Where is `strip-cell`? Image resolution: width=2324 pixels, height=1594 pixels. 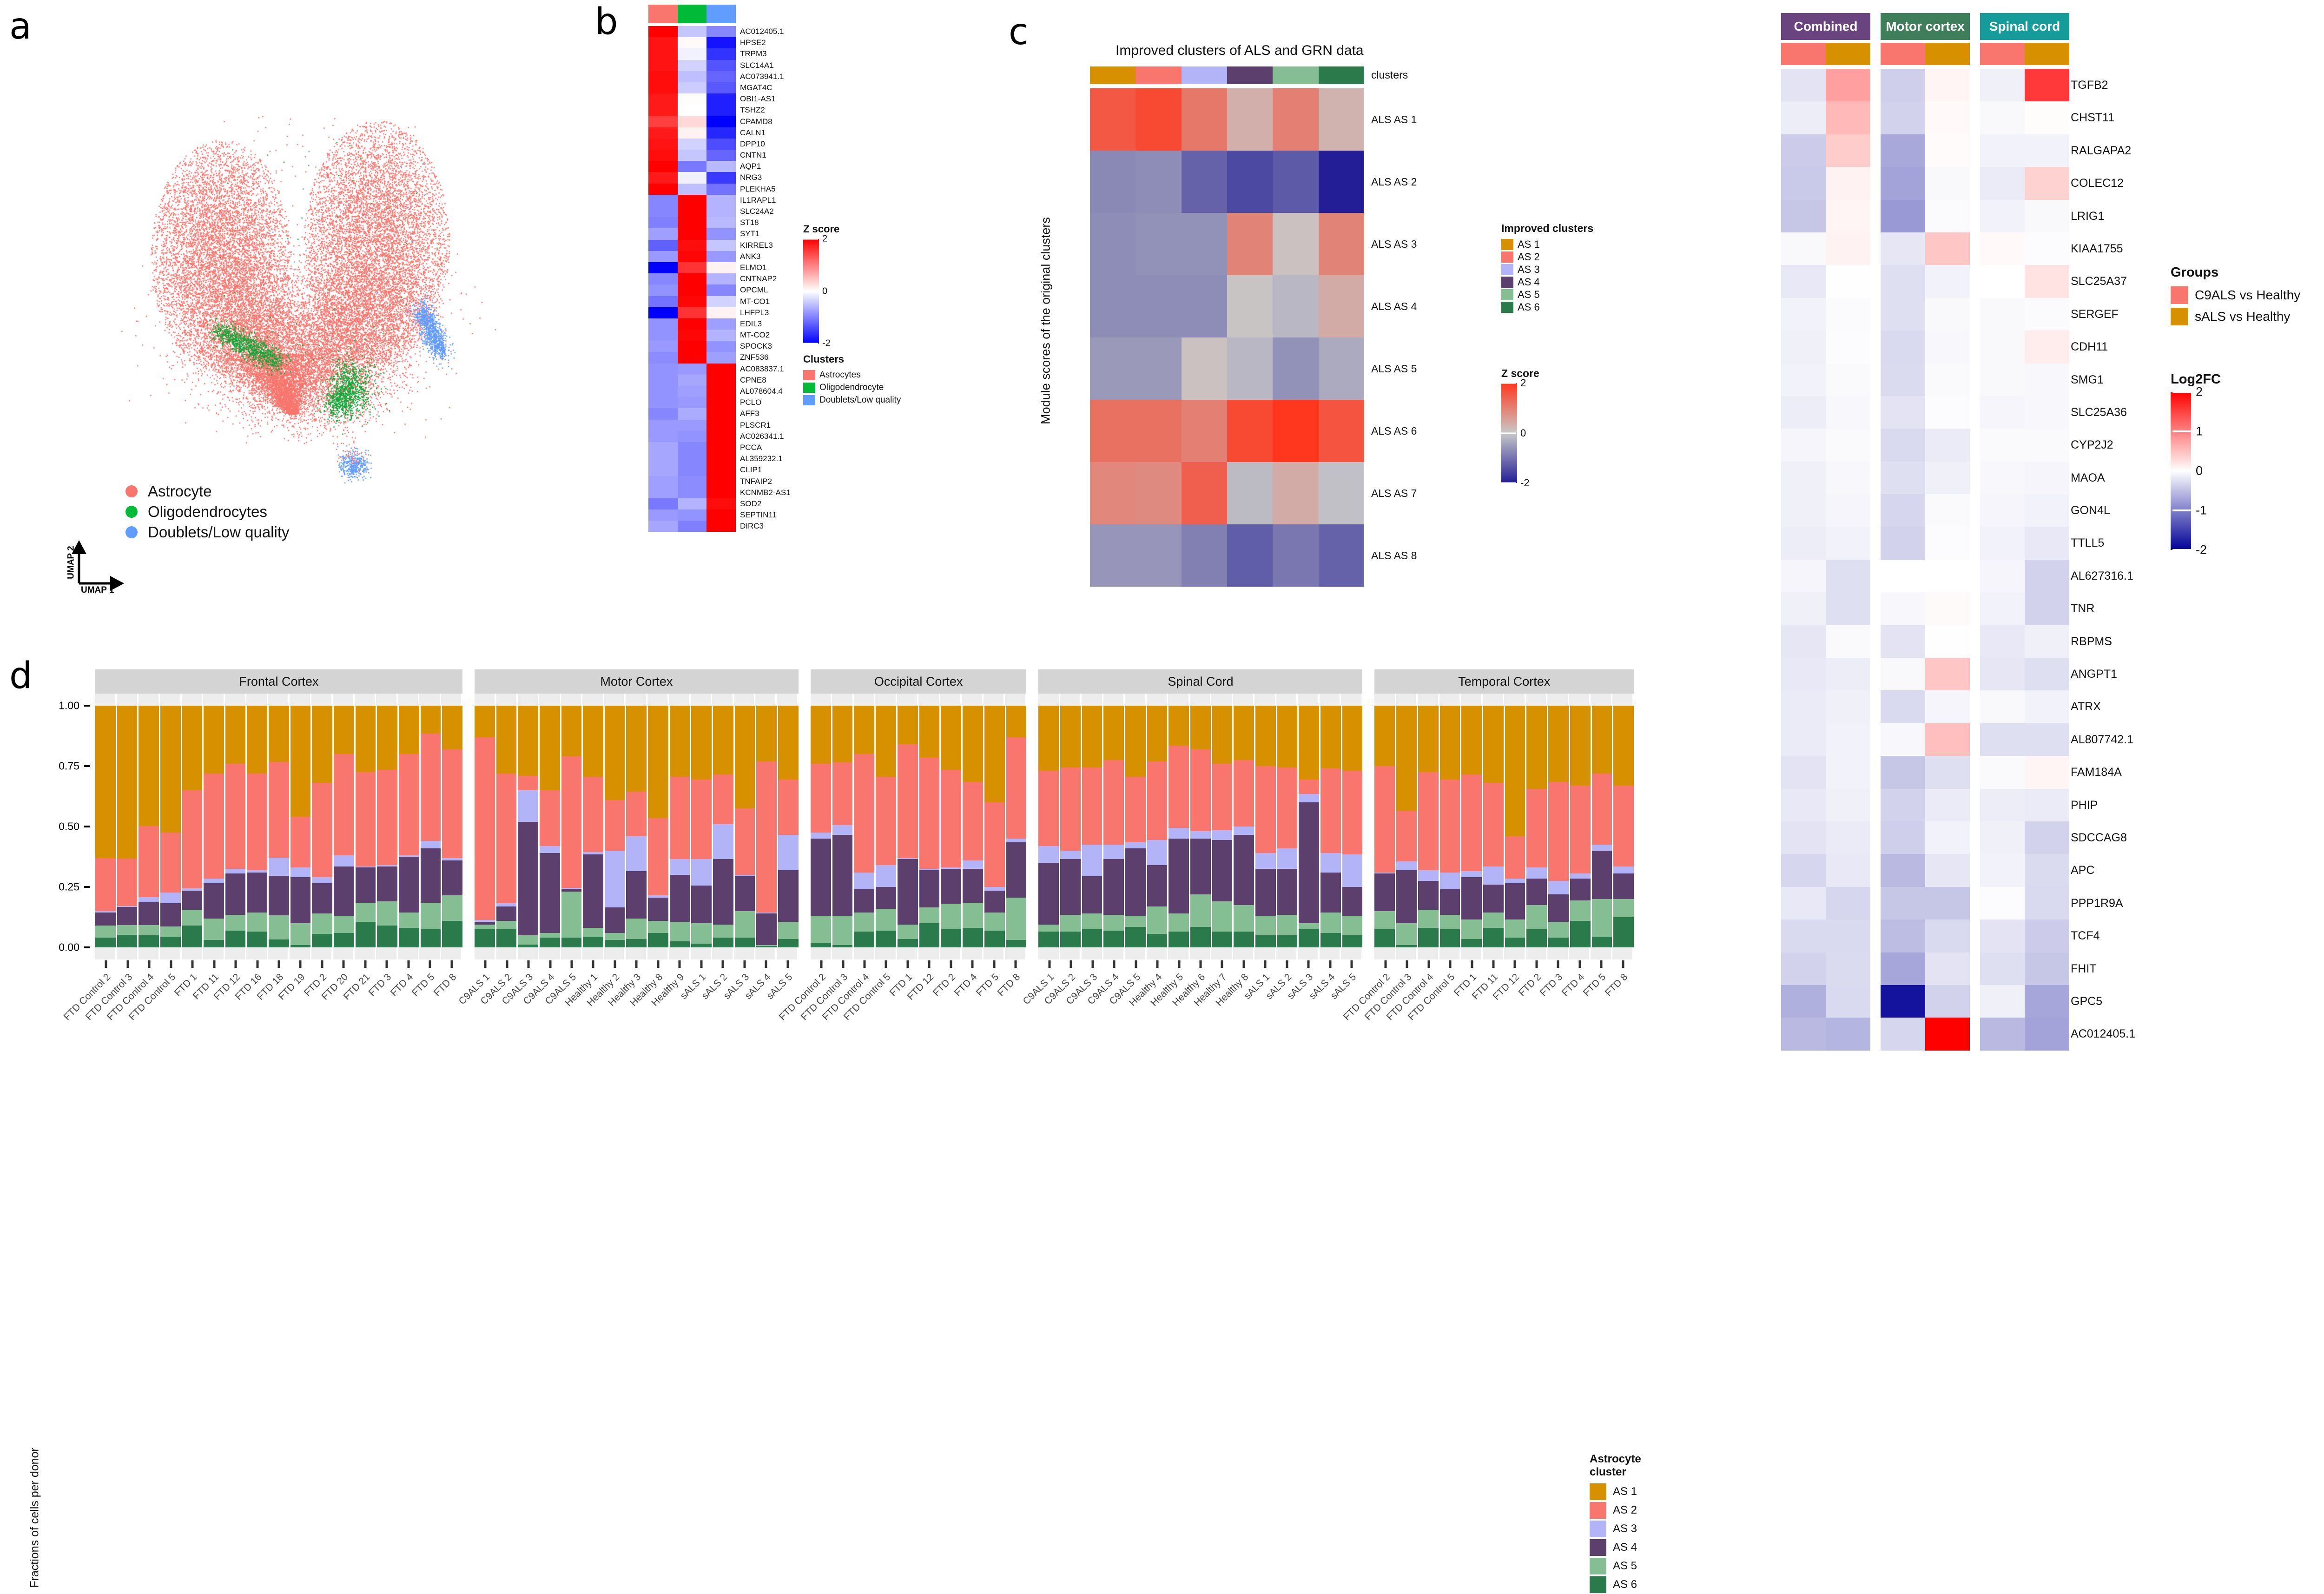
strip-cell is located at coordinates (1265, 953).